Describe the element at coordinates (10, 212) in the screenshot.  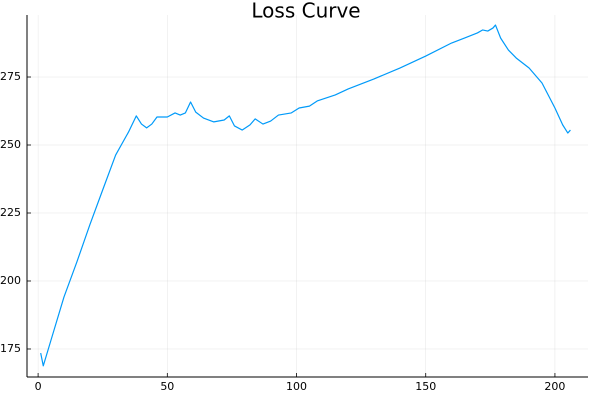
I see `y-tick-label: 0.225` at that location.